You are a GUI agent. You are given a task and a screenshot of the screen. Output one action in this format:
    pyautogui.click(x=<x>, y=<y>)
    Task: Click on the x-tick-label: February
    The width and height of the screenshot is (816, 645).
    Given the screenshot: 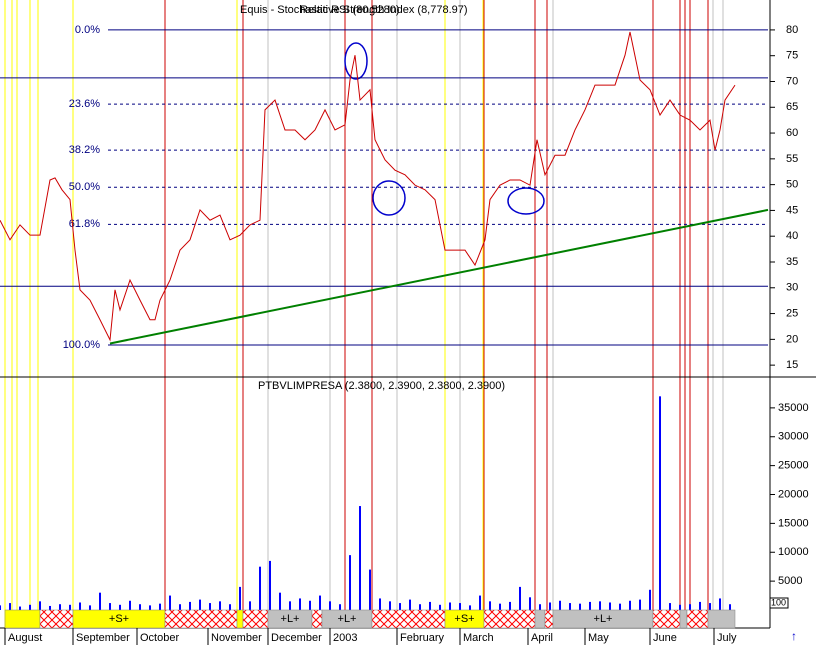 What is the action you would take?
    pyautogui.click(x=422, y=638)
    